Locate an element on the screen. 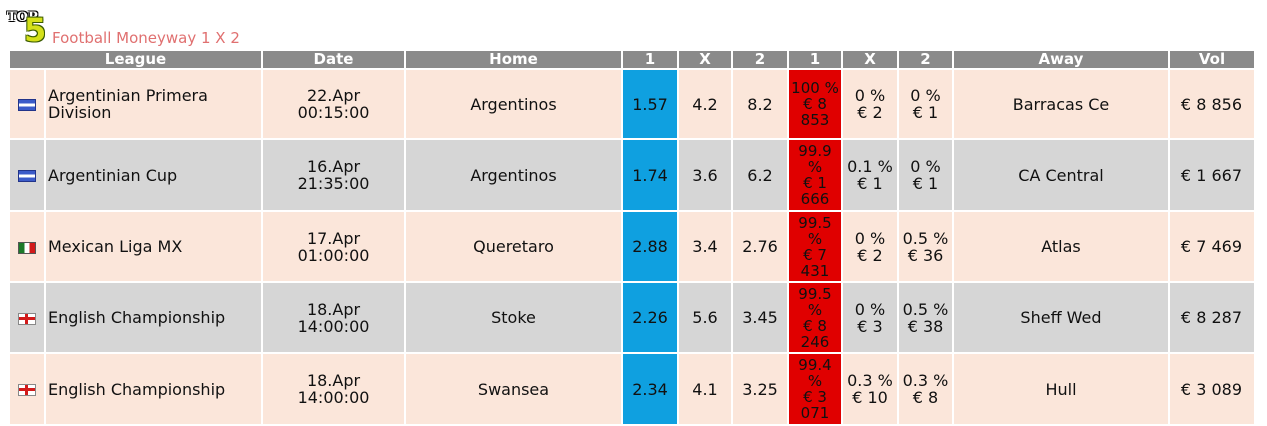 This screenshot has height=426, width=1267. home-team-cell: Queretaro is located at coordinates (513, 246).